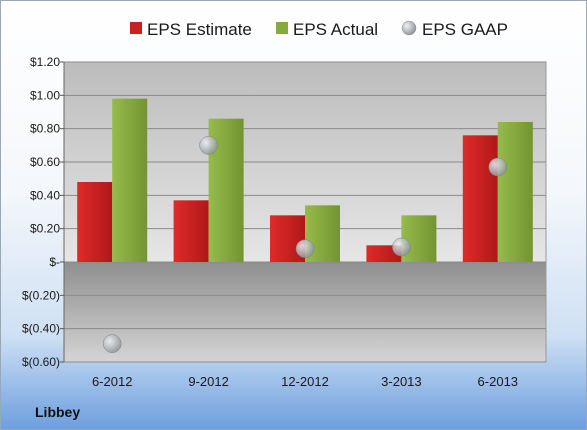 The image size is (587, 430). What do you see at coordinates (45, 95) in the screenshot?
I see `y-tick-label: $1.00` at bounding box center [45, 95].